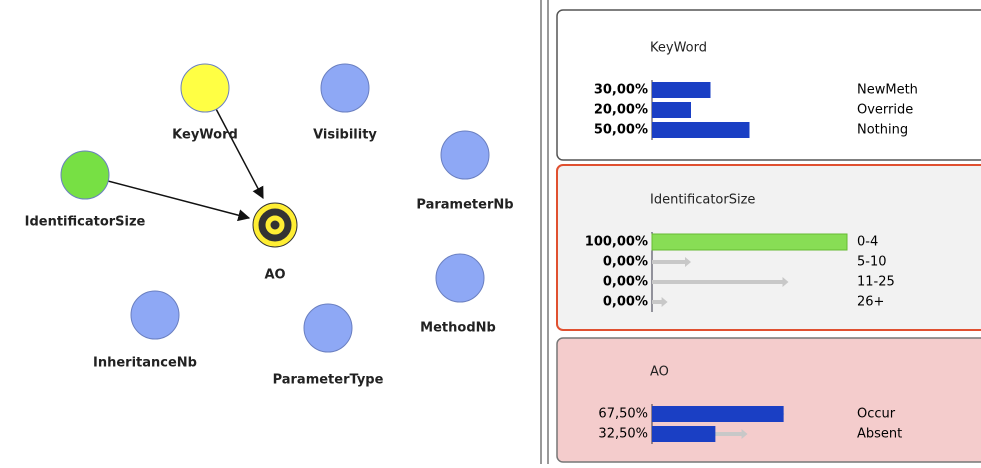  I want to click on node-label: IdentificatorSize, so click(85, 222).